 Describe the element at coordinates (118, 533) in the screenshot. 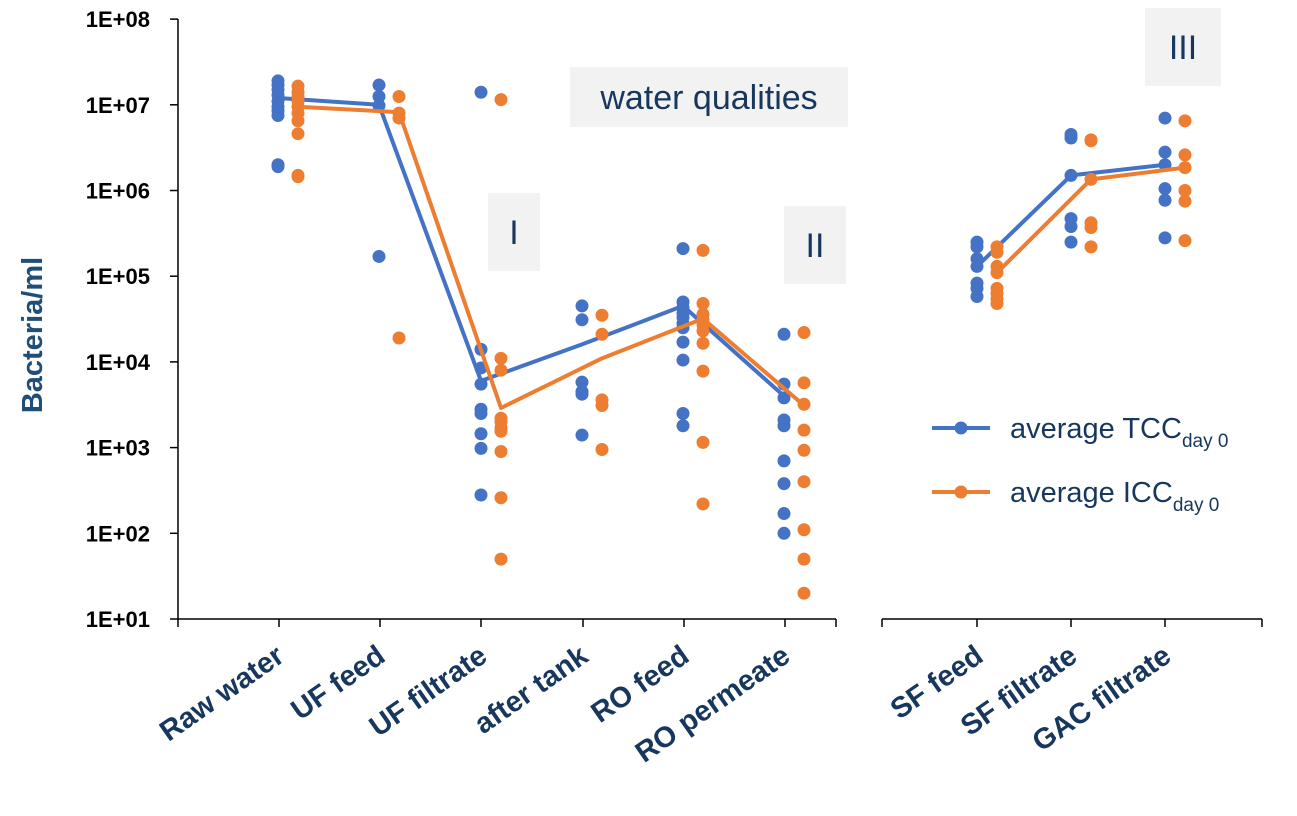

I see `y-tick-label: 1E+02` at that location.